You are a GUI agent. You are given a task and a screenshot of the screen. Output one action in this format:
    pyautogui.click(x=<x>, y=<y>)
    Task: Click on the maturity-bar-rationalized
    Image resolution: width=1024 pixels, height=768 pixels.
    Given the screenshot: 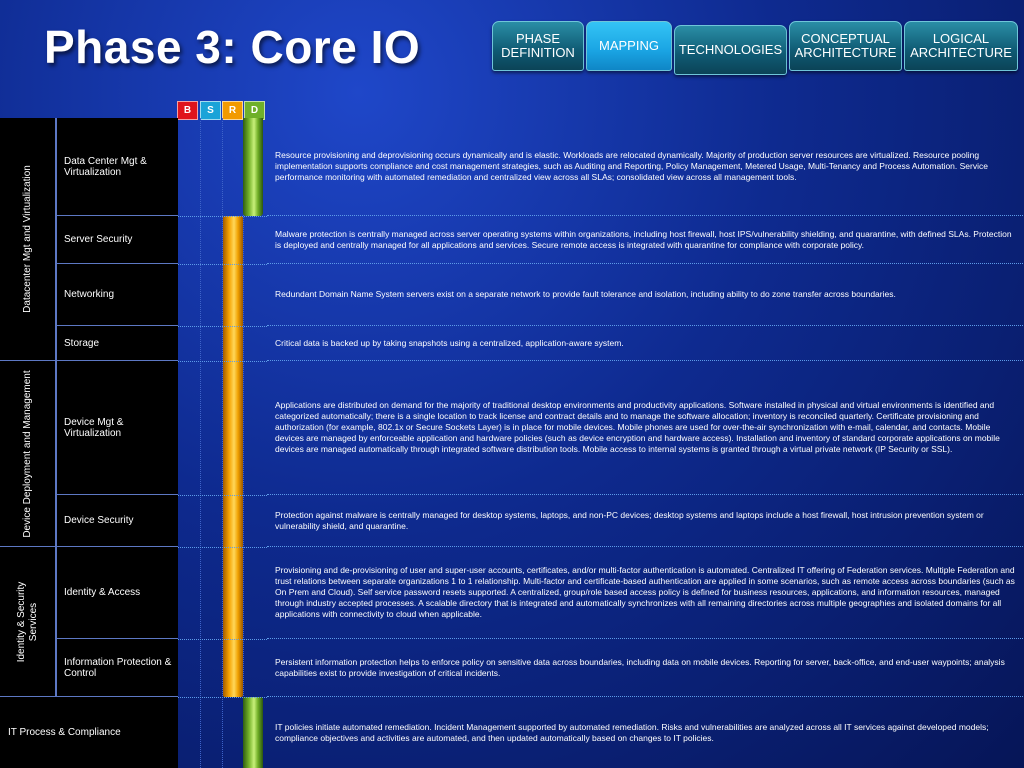 What is the action you would take?
    pyautogui.click(x=233, y=456)
    